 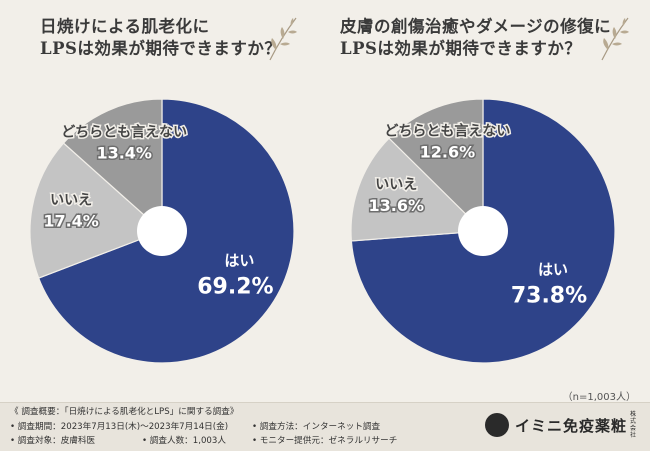 What do you see at coordinates (235, 286) in the screenshot?
I see `slice-value-yes: 69.2%` at bounding box center [235, 286].